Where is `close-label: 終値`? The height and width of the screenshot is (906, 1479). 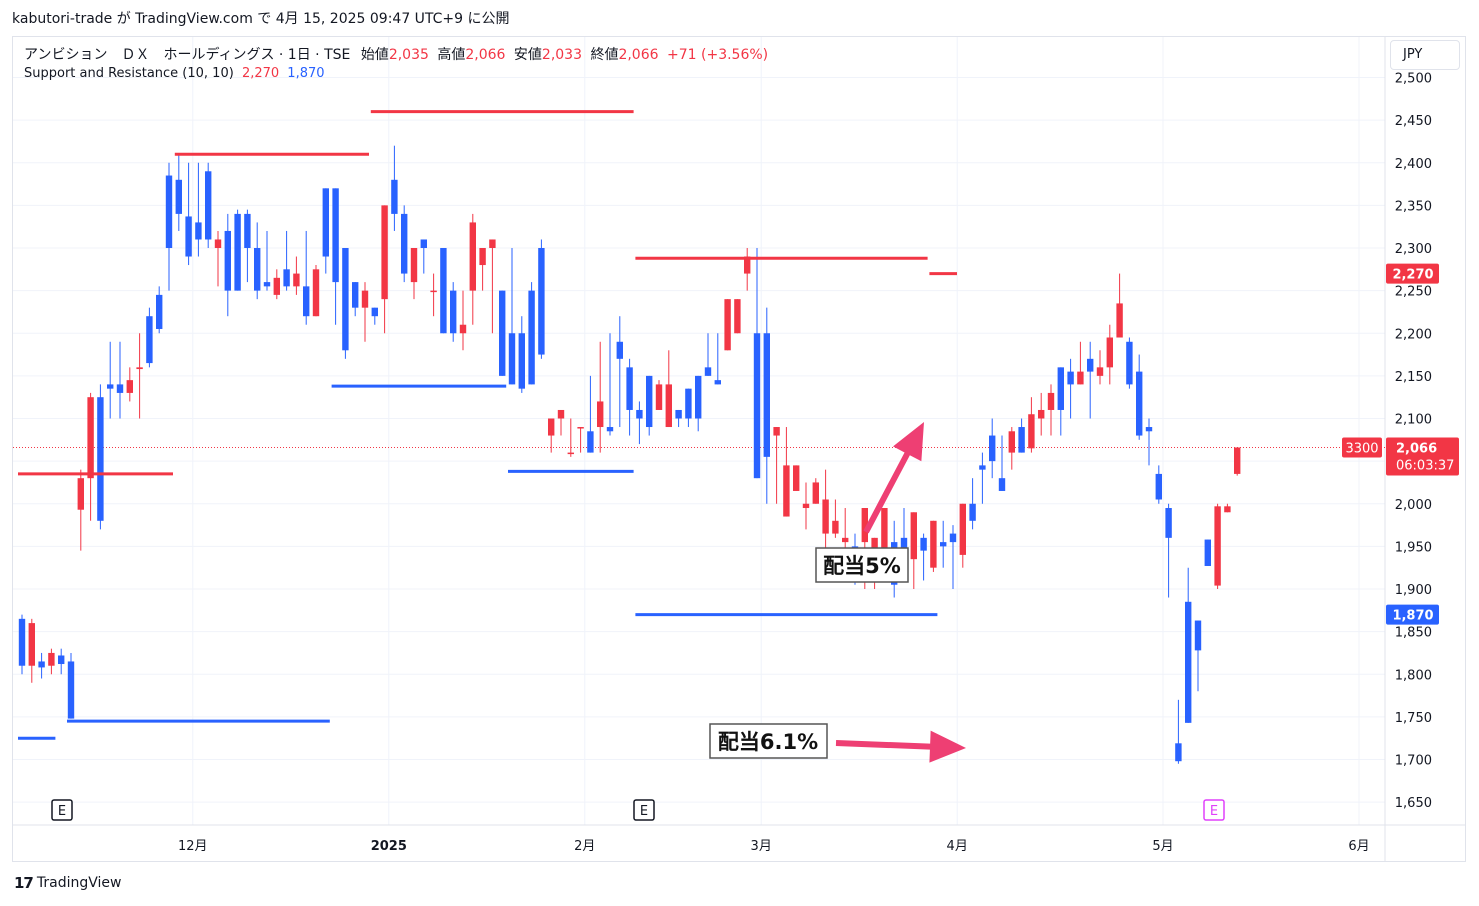
close-label: 終値 is located at coordinates (604, 55).